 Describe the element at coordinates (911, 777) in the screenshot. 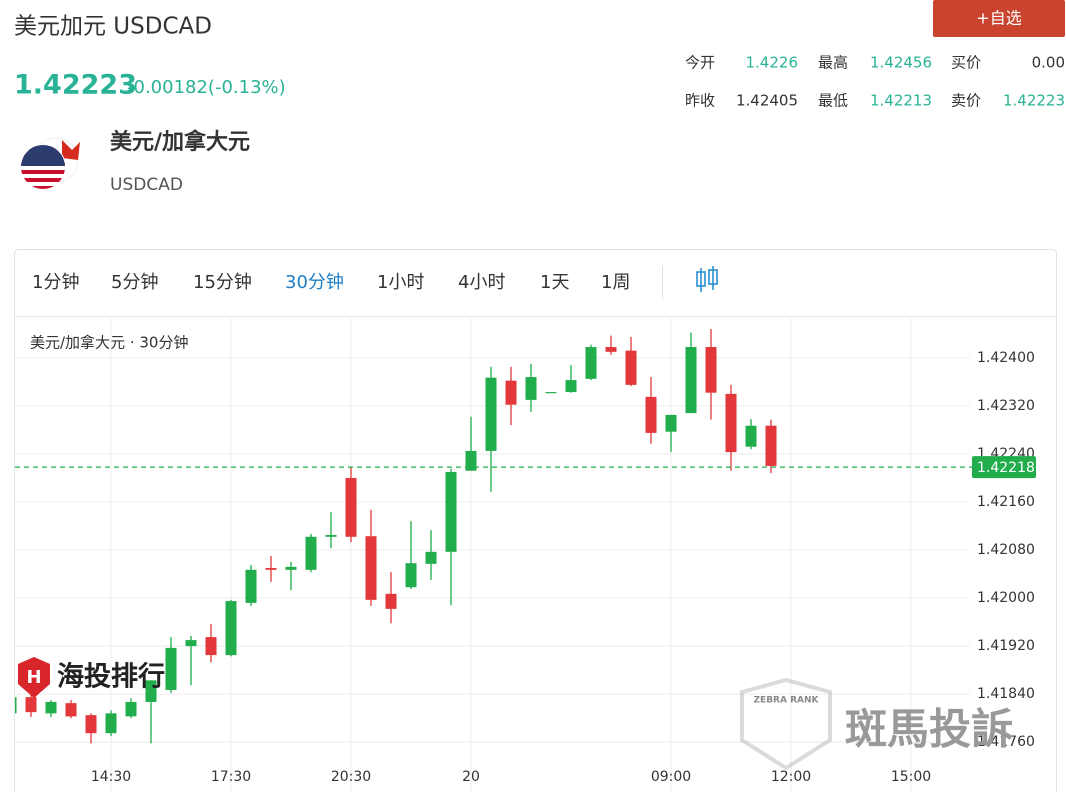

I see `x-tick-label: 15:00` at that location.